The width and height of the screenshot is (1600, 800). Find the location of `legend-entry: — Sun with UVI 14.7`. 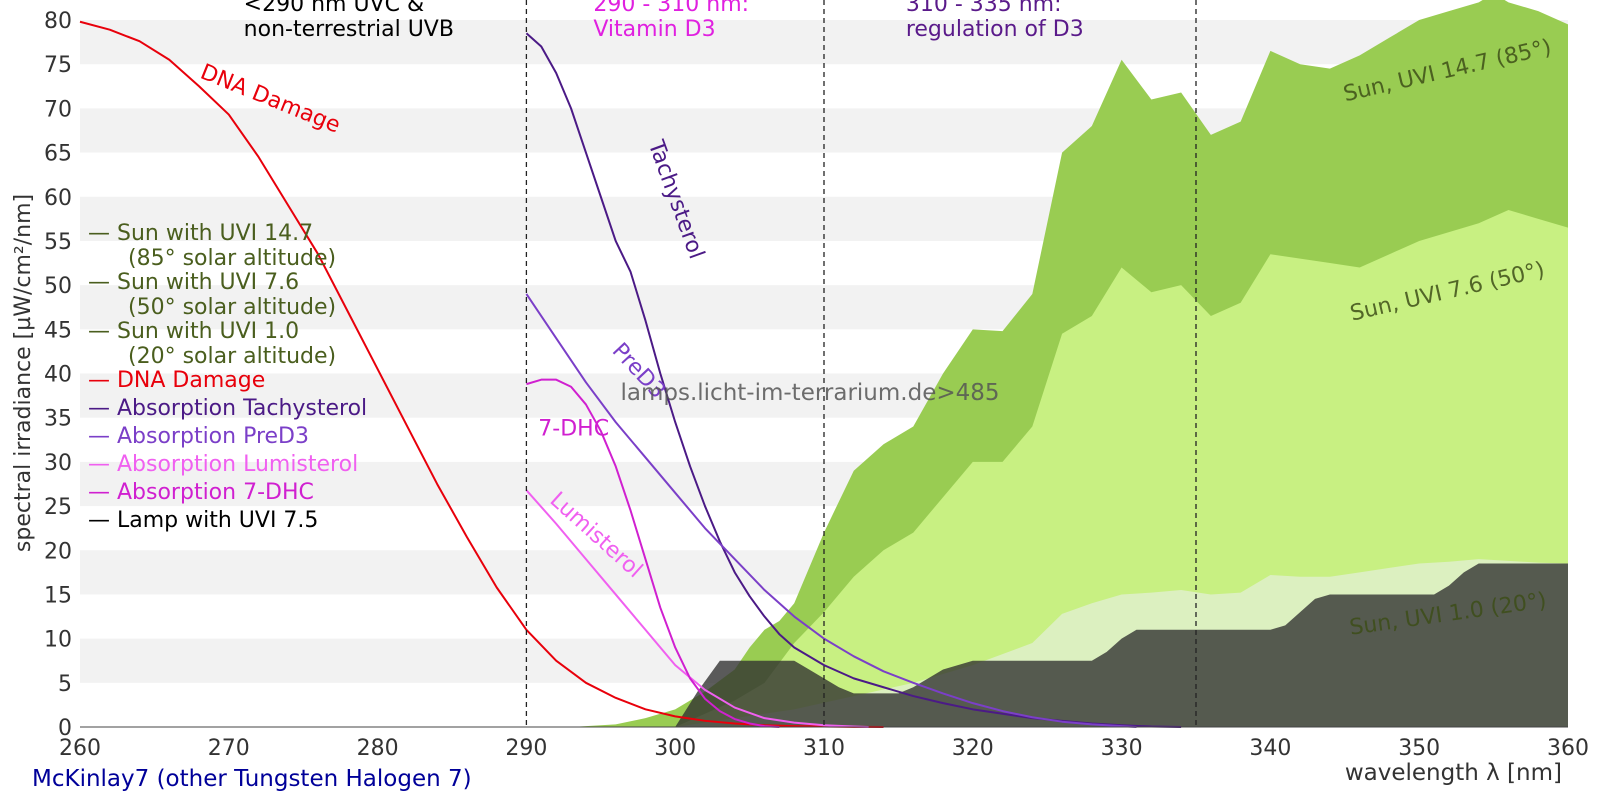

legend-entry: — Sun with UVI 14.7 is located at coordinates (200, 233).